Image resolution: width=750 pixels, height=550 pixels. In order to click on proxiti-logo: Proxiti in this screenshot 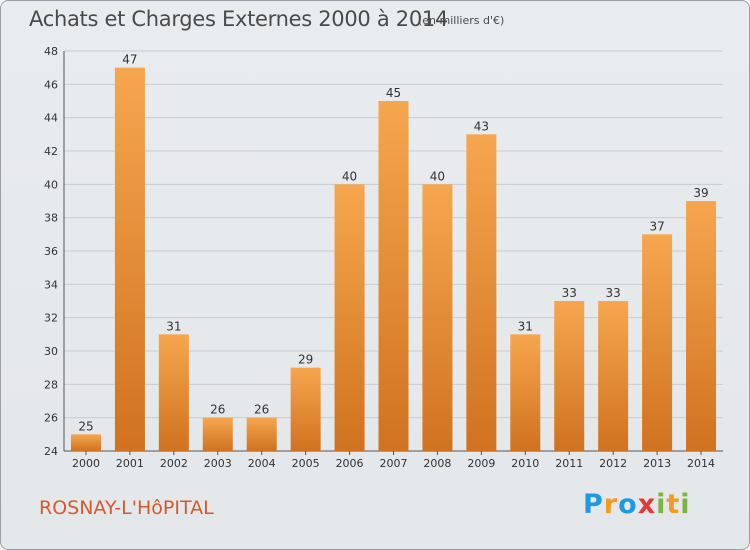, I will do `click(637, 504)`.